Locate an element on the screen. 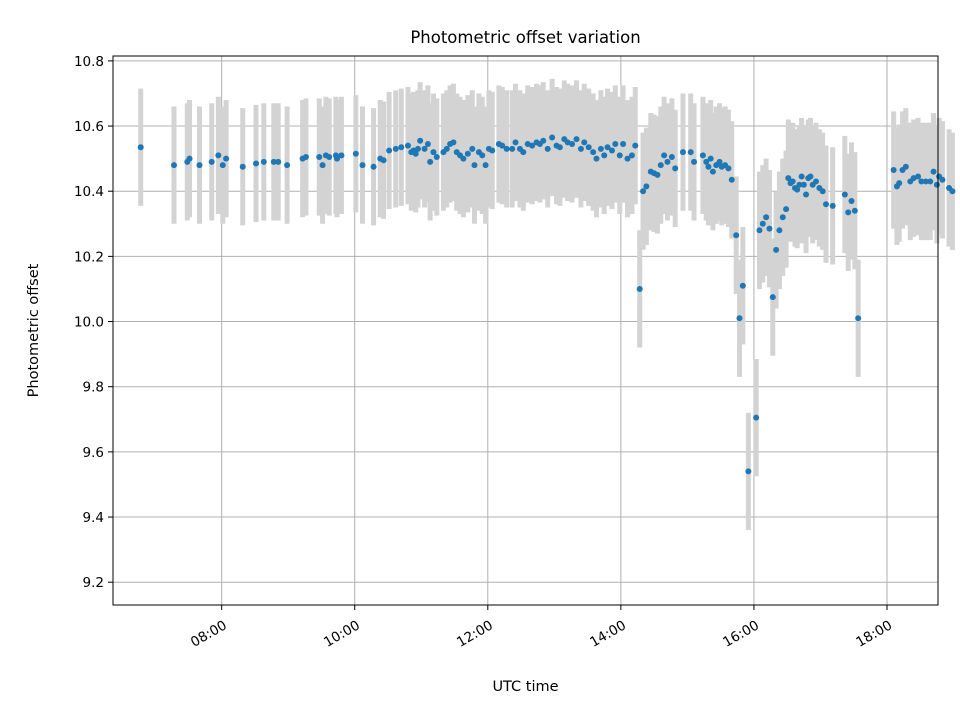 Image resolution: width=960 pixels, height=720 pixels. y-tick-label: 9.8 is located at coordinates (93, 388).